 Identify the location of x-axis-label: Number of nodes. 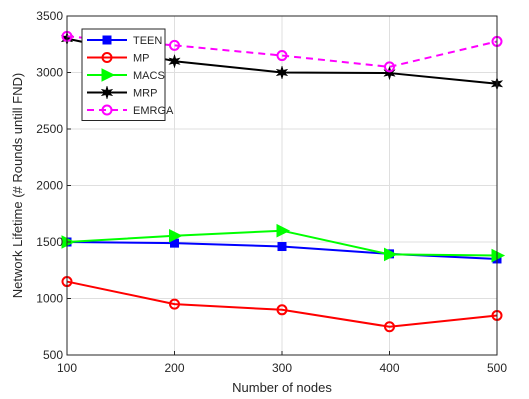
(282, 387).